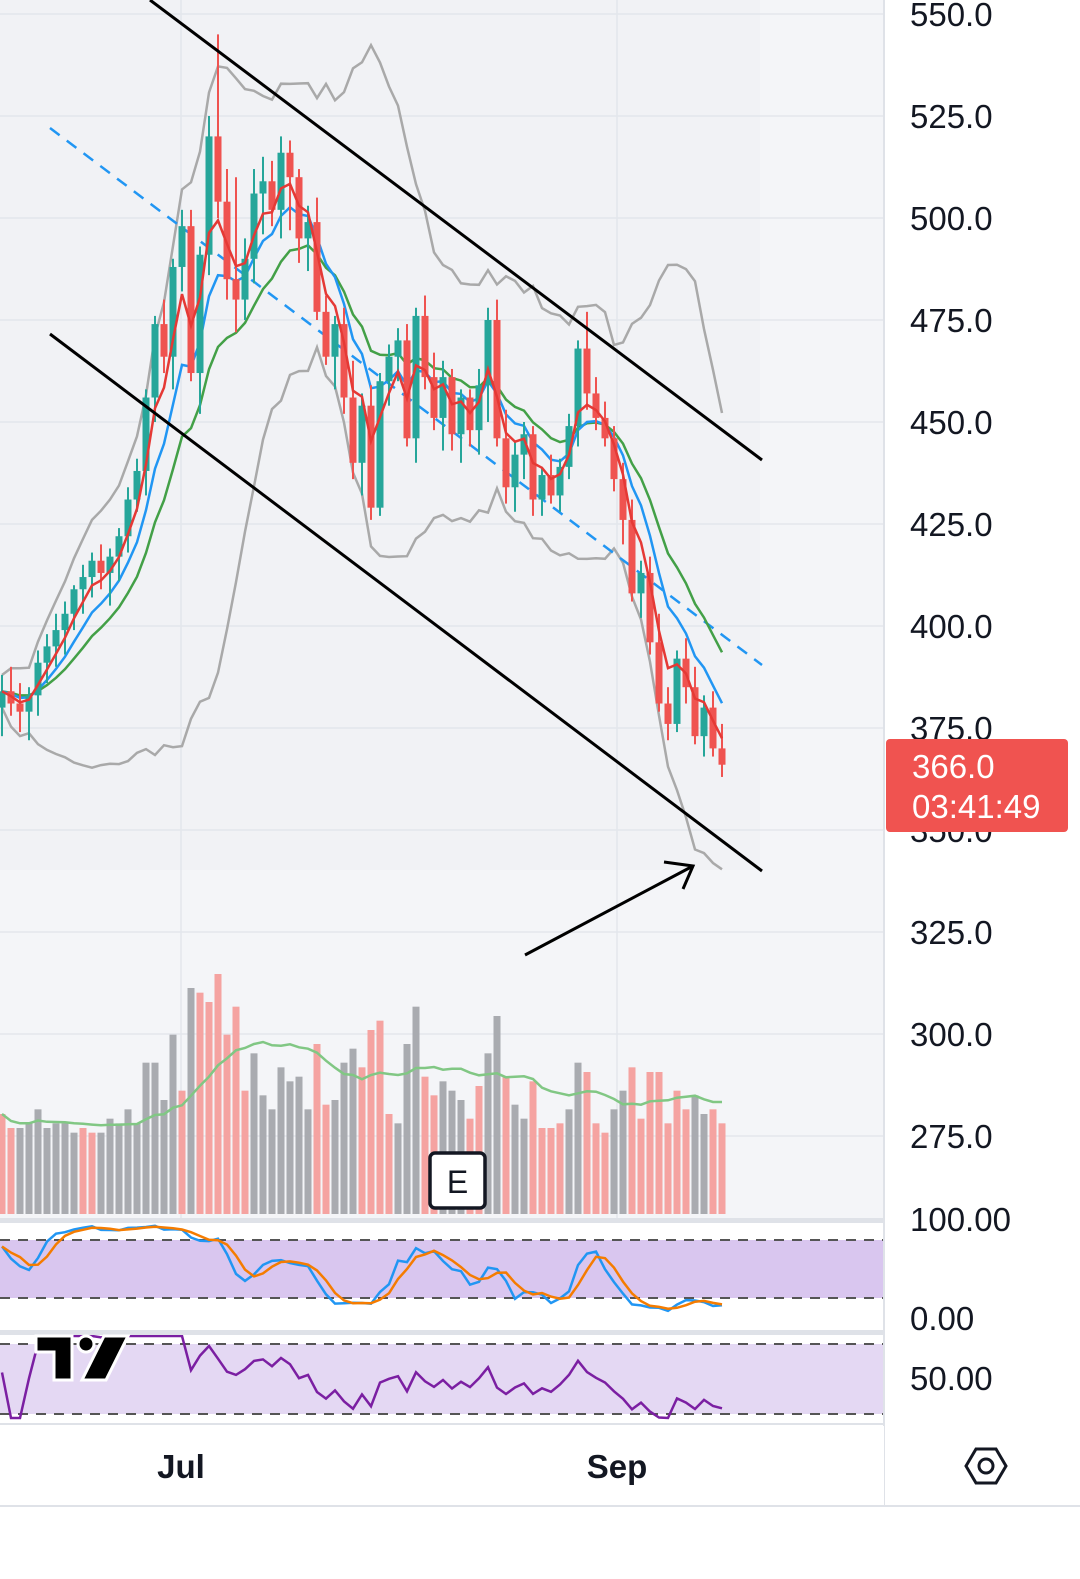 This screenshot has width=1080, height=1579. I want to click on price-tick-label: 275.0, so click(951, 1136).